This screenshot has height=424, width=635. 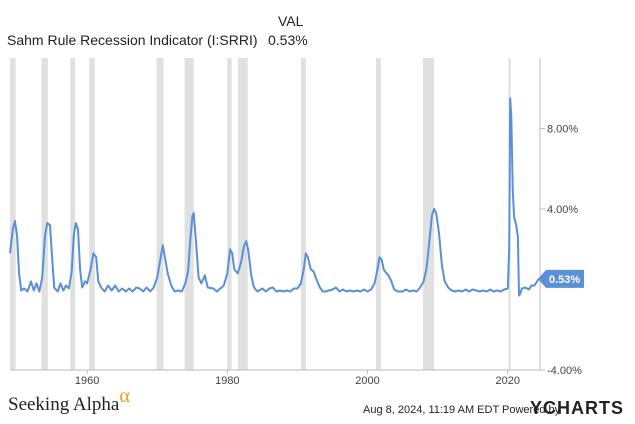 I want to click on seeking-alpha-logo: Seeking Alphaα, so click(x=69, y=400).